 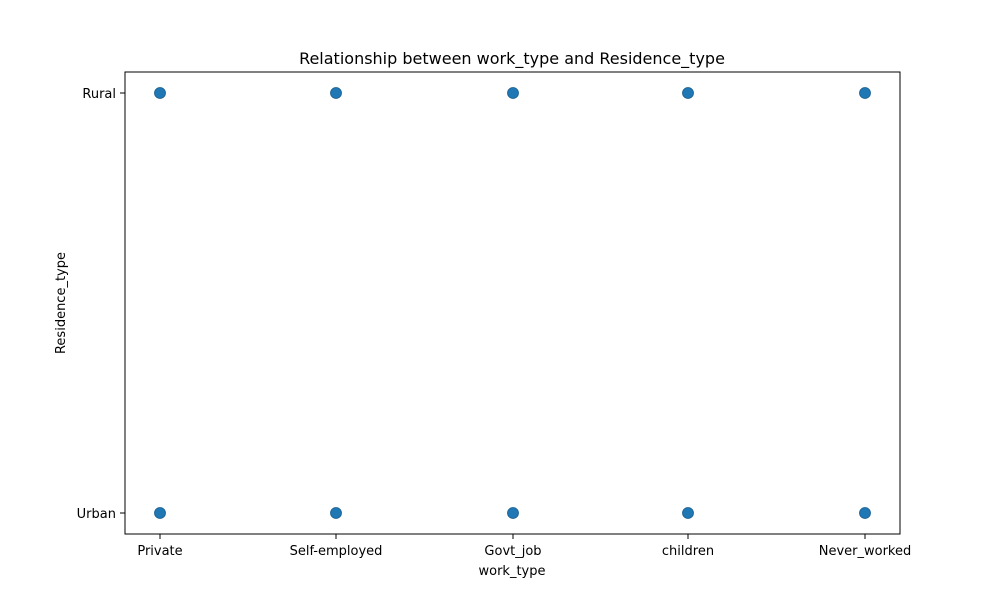 I want to click on x-tick-label: Never_worked, so click(x=865, y=551).